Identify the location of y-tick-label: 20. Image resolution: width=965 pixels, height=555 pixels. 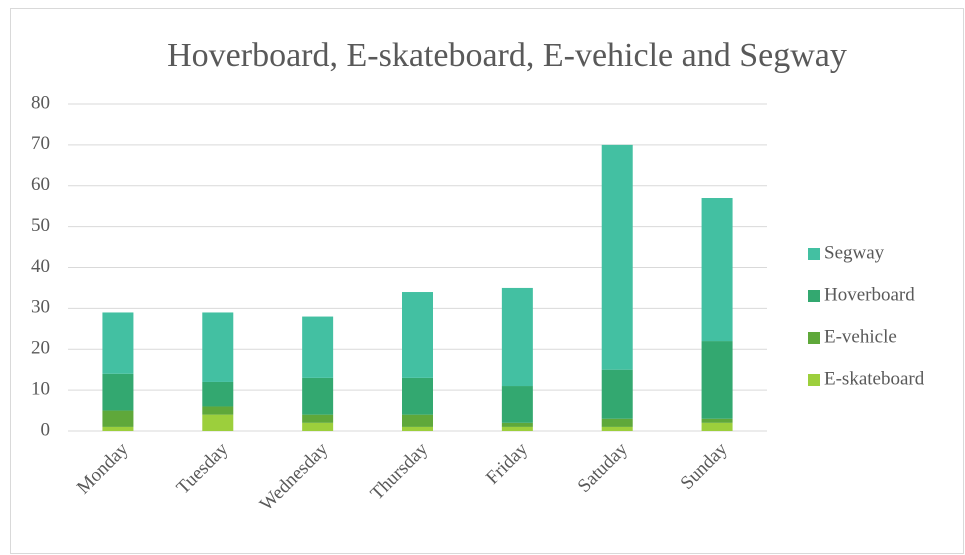
(40, 348).